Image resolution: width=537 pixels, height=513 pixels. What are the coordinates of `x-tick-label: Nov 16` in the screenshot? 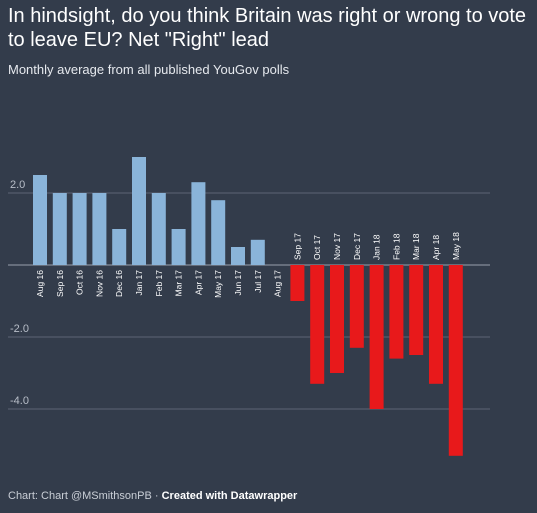 It's located at (99, 283).